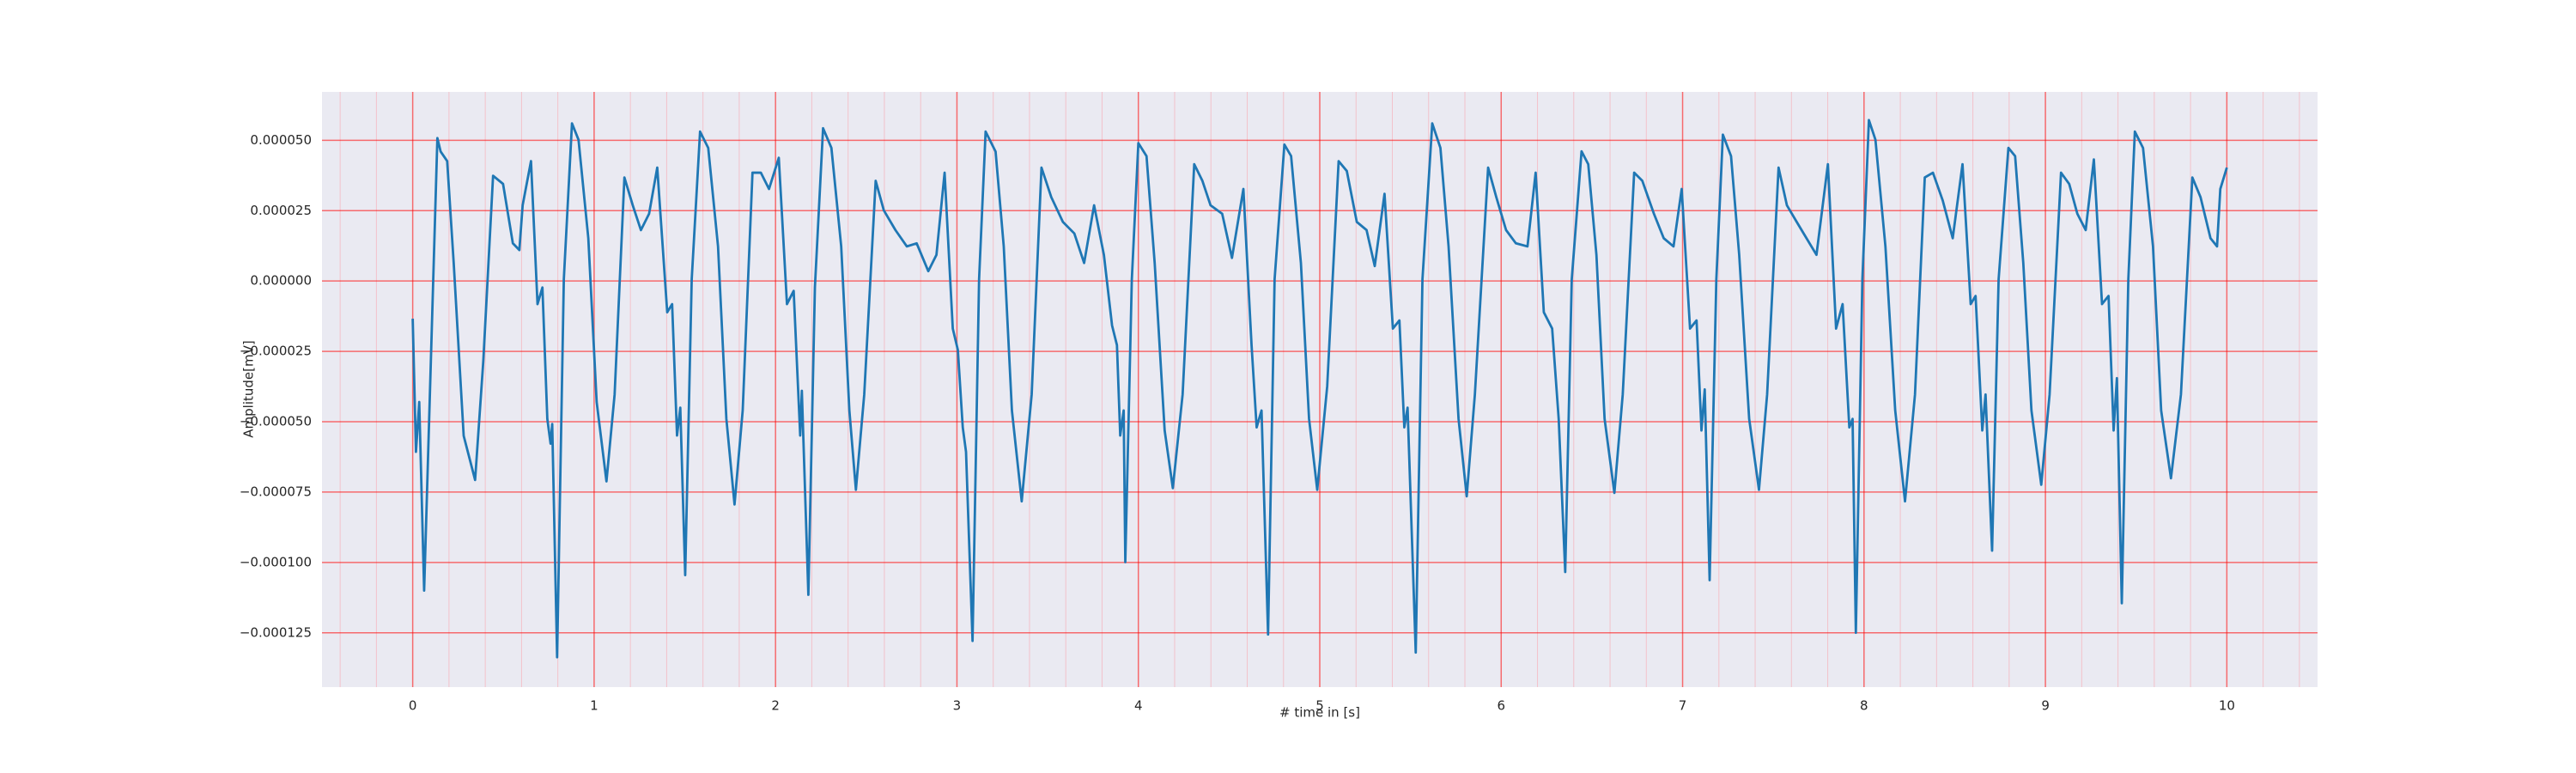 This screenshot has height=773, width=2576. Describe the element at coordinates (281, 140) in the screenshot. I see `y-tick-label: 0.000050` at that location.